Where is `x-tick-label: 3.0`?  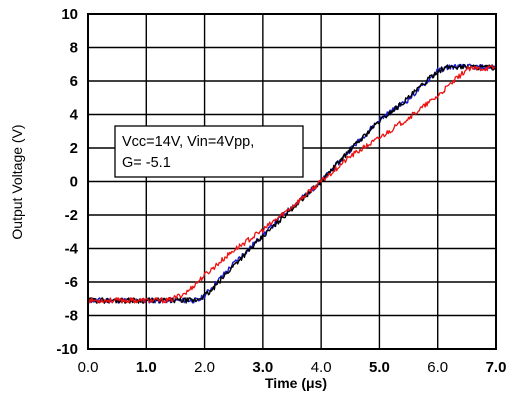 x-tick-label: 3.0 is located at coordinates (262, 367).